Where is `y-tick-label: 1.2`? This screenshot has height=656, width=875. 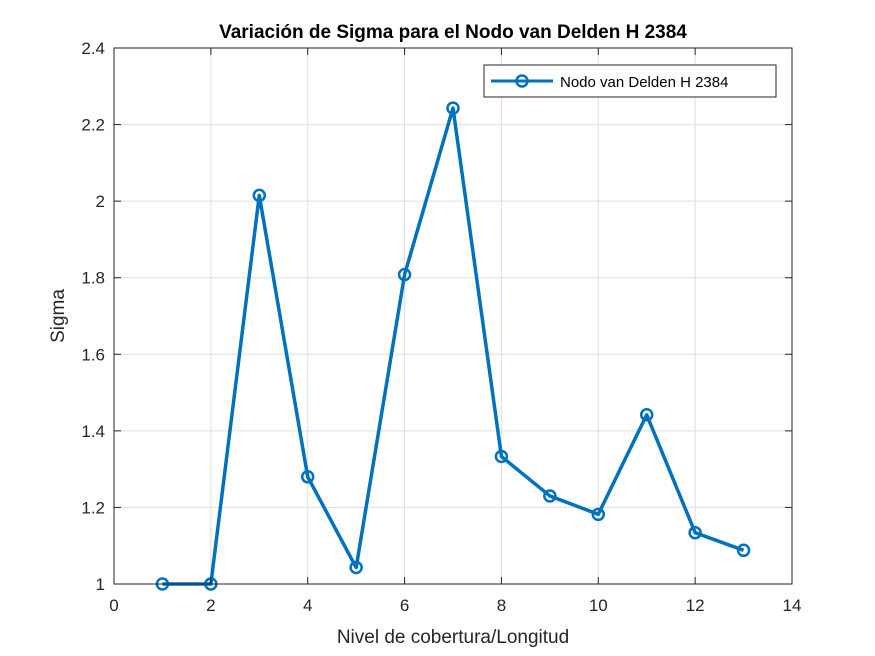
y-tick-label: 1.2 is located at coordinates (93, 507).